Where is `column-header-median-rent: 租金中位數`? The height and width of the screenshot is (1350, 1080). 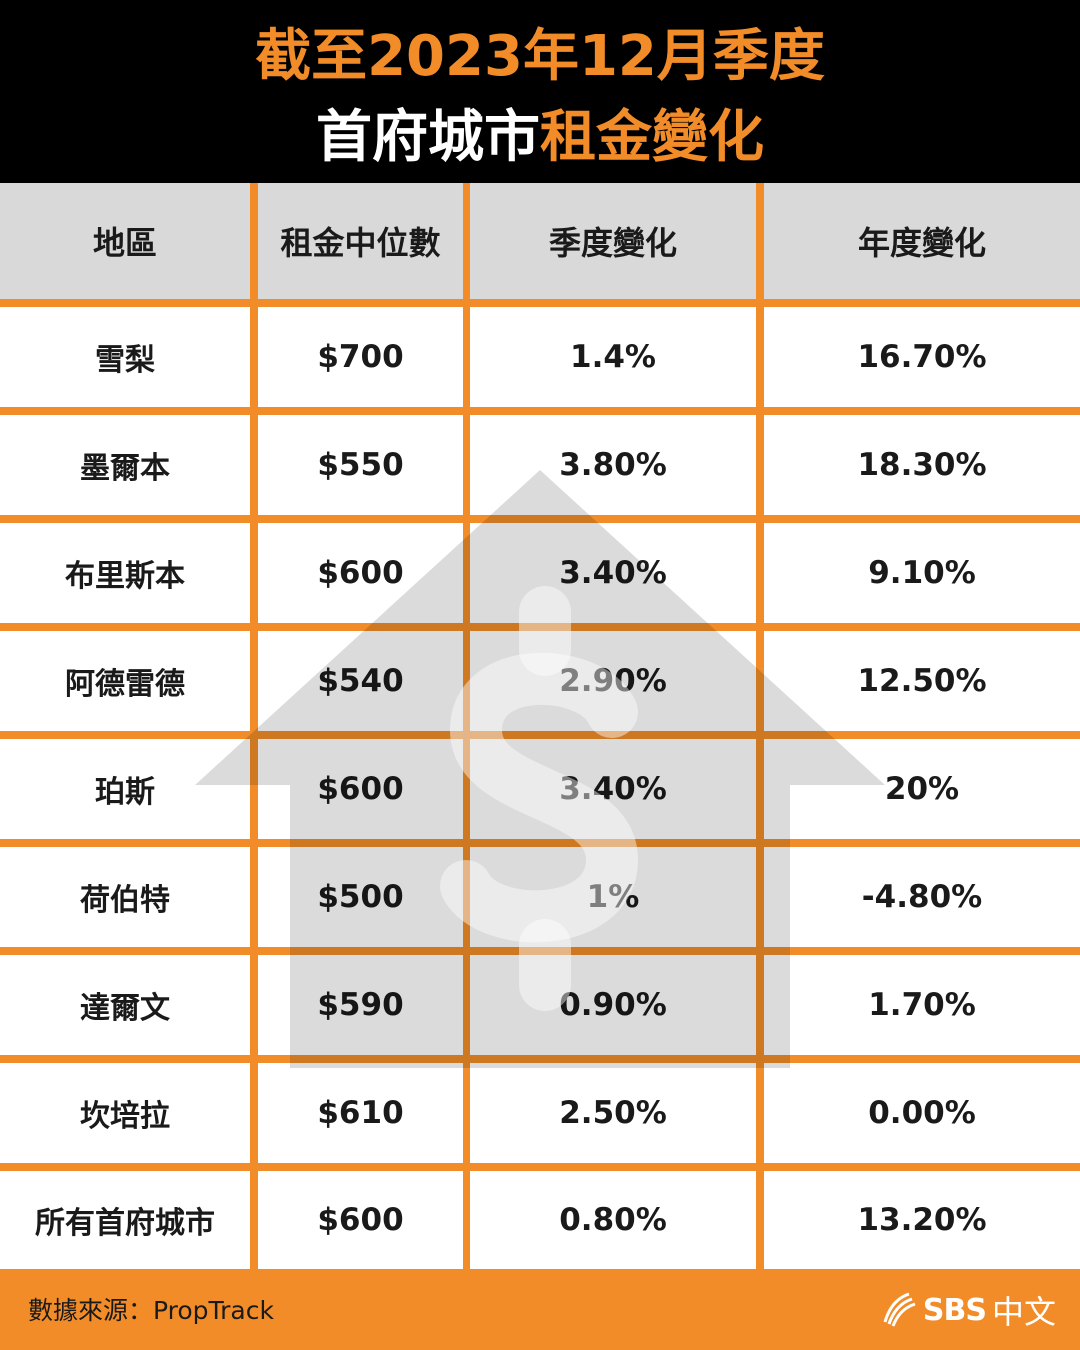
column-header-median-rent: 租金中位數 is located at coordinates (360, 241).